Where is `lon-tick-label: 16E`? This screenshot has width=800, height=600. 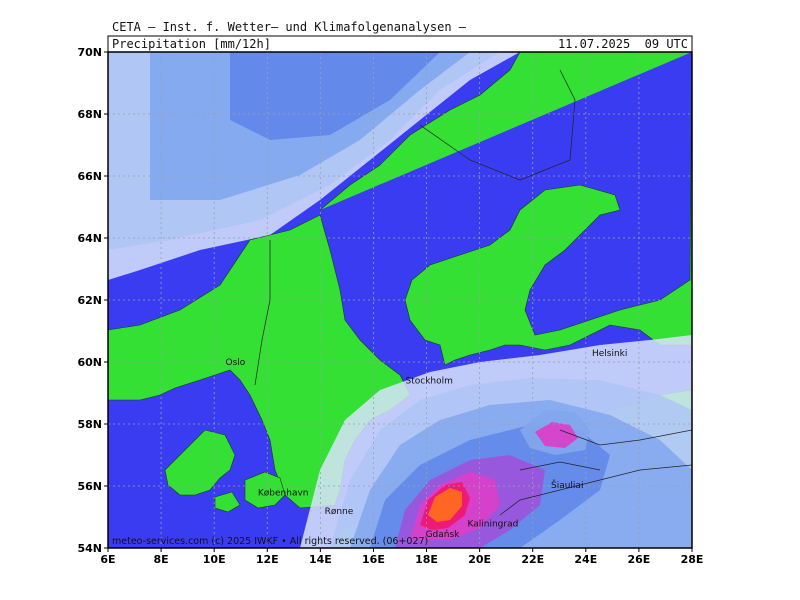 lon-tick-label: 16E is located at coordinates (373, 559).